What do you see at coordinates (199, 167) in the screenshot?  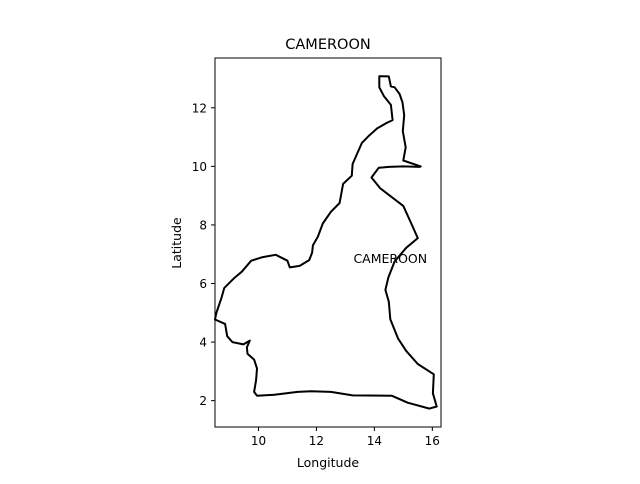 I see `y-tick-label: 10` at bounding box center [199, 167].